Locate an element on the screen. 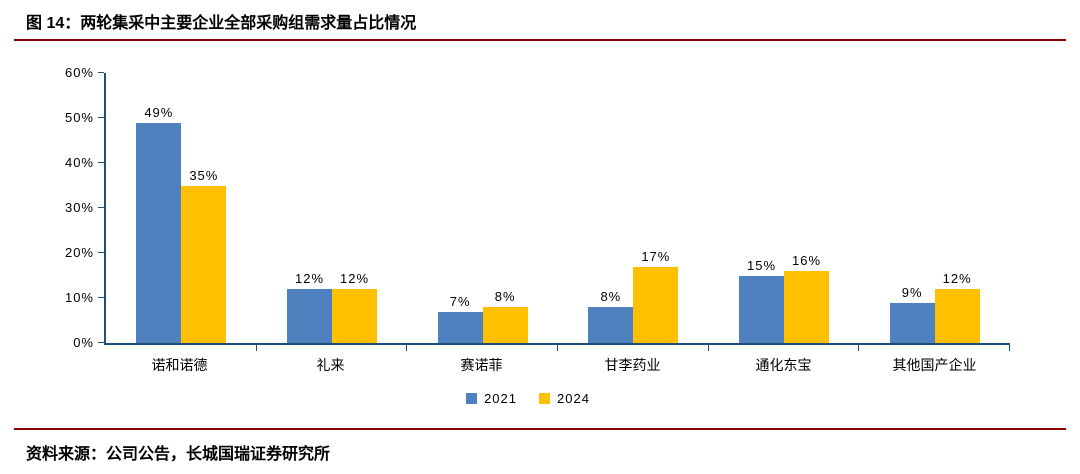 The height and width of the screenshot is (474, 1080). y-axis-tick-label: 10% is located at coordinates (79, 297).